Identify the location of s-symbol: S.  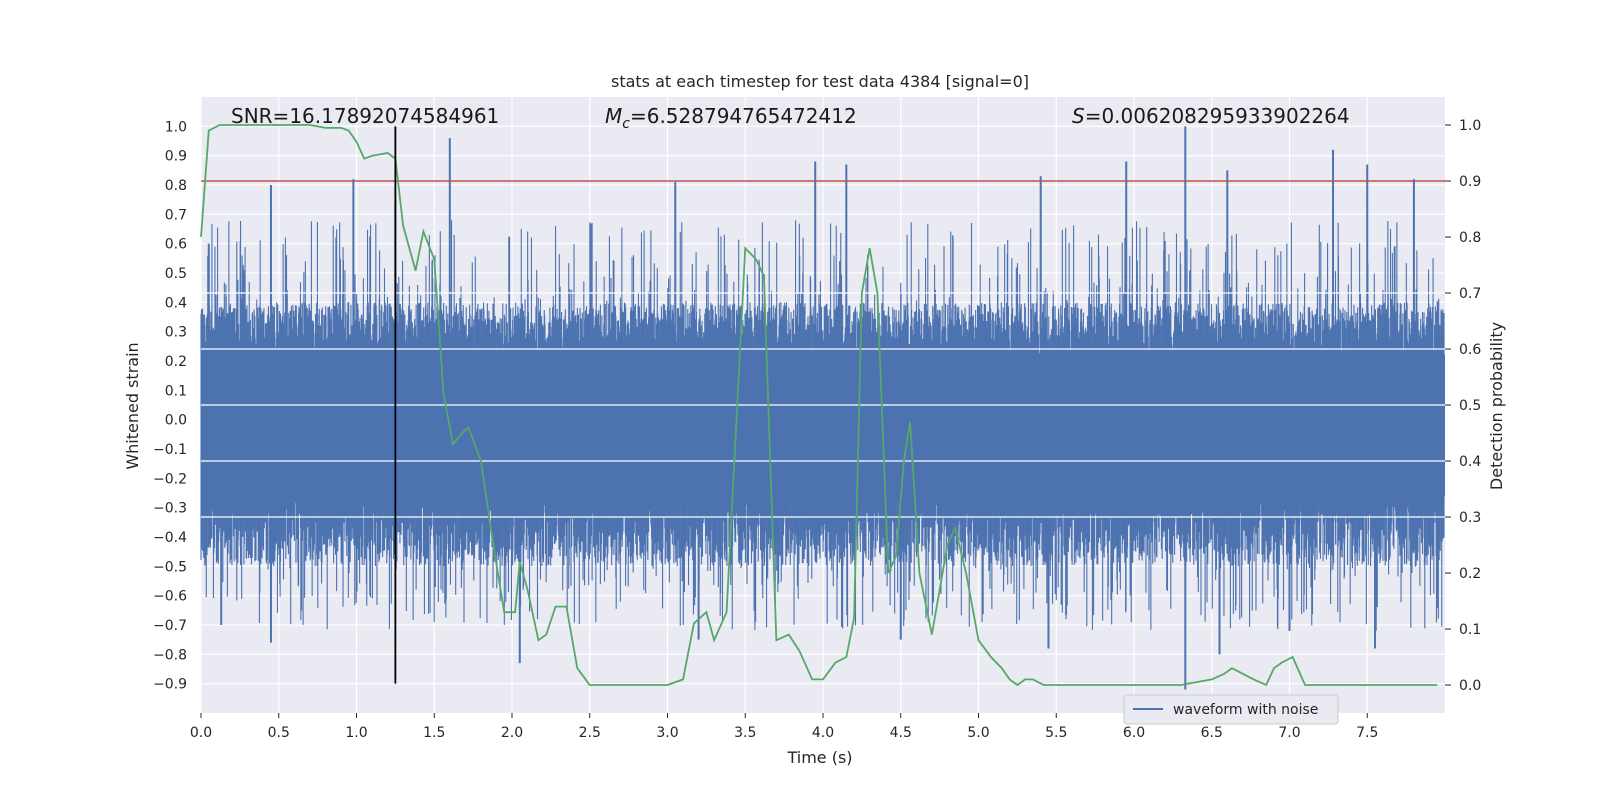
(1078, 116).